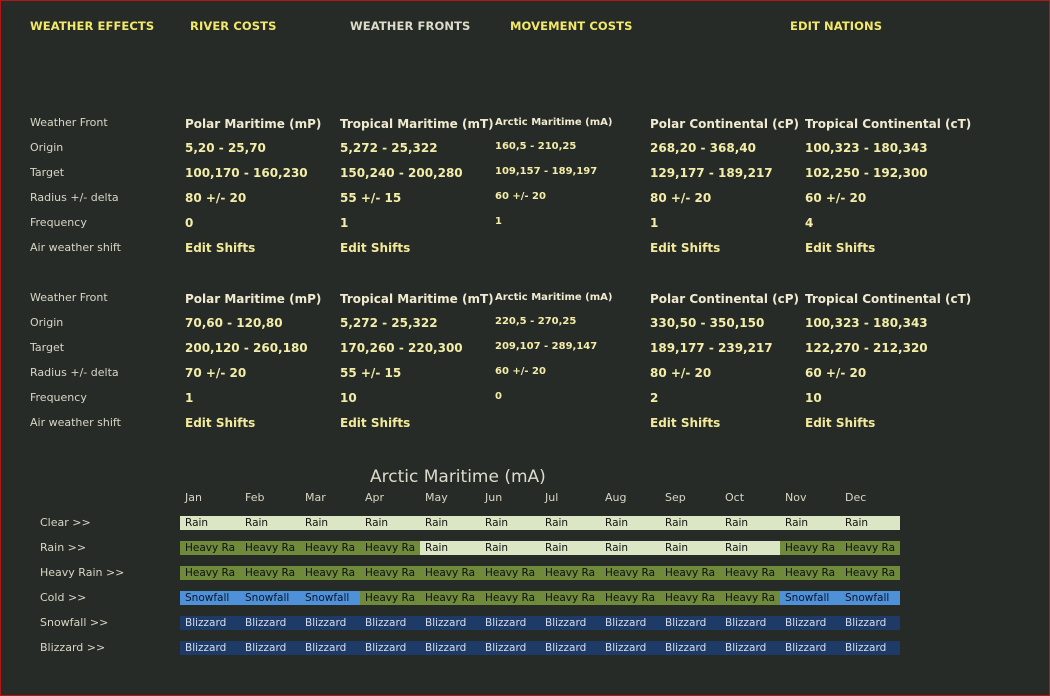  What do you see at coordinates (866, 348) in the screenshot?
I see `front-target-value: 122,270 - 212,320` at bounding box center [866, 348].